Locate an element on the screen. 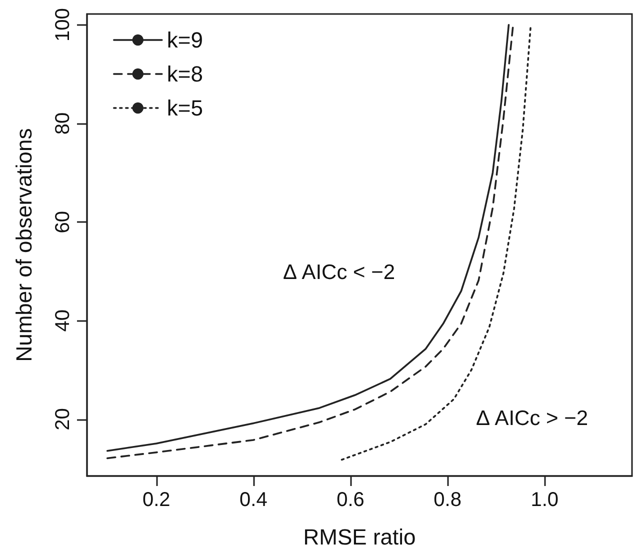 The height and width of the screenshot is (555, 638). legend-label: k=9 is located at coordinates (184, 40).